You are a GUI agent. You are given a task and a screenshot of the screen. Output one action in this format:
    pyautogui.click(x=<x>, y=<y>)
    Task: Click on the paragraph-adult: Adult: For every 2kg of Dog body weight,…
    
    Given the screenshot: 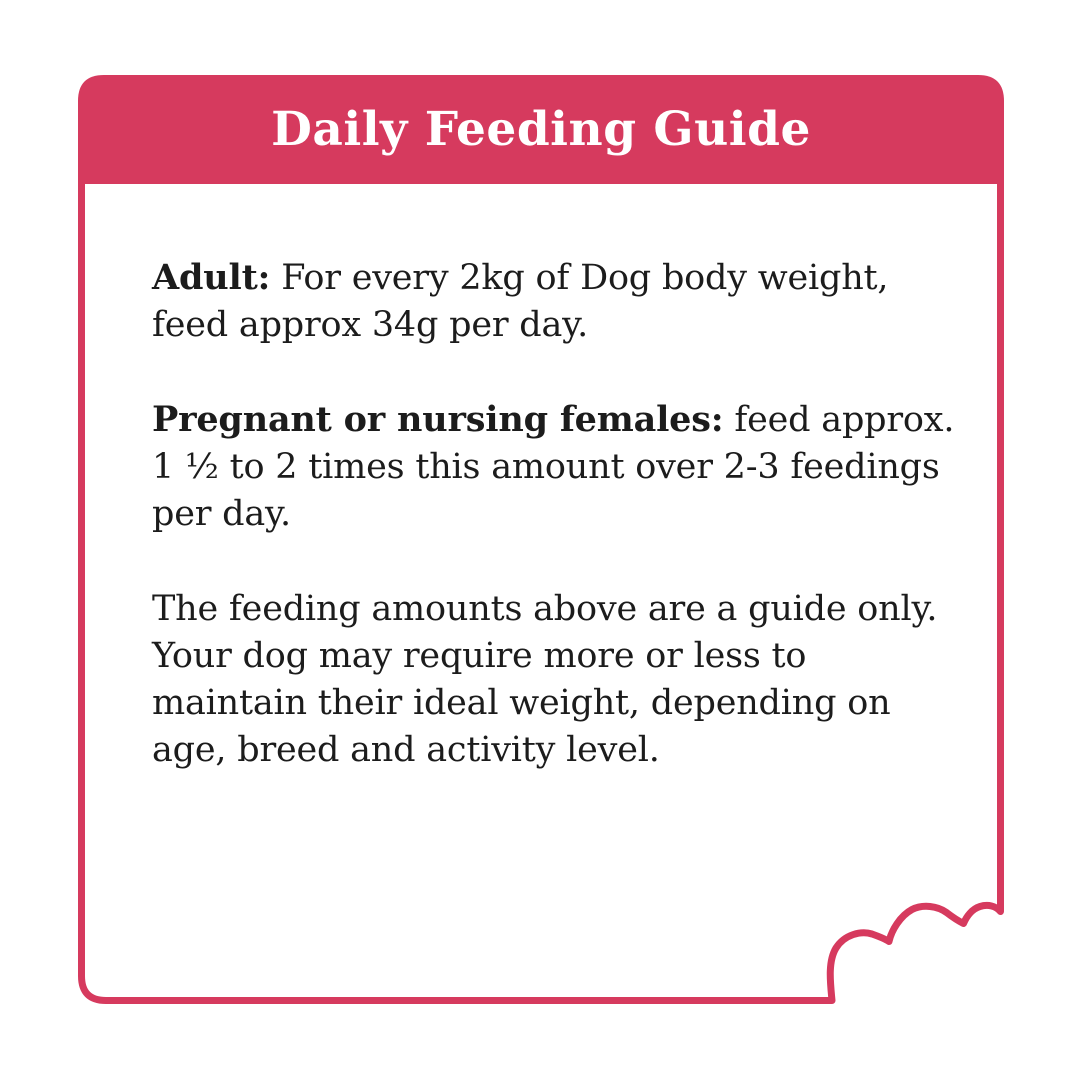 What is the action you would take?
    pyautogui.click(x=575, y=301)
    